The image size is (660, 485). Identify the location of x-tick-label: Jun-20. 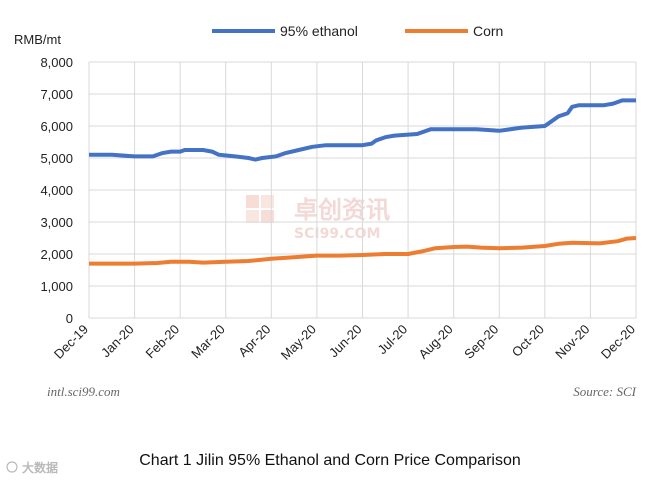
(345, 341).